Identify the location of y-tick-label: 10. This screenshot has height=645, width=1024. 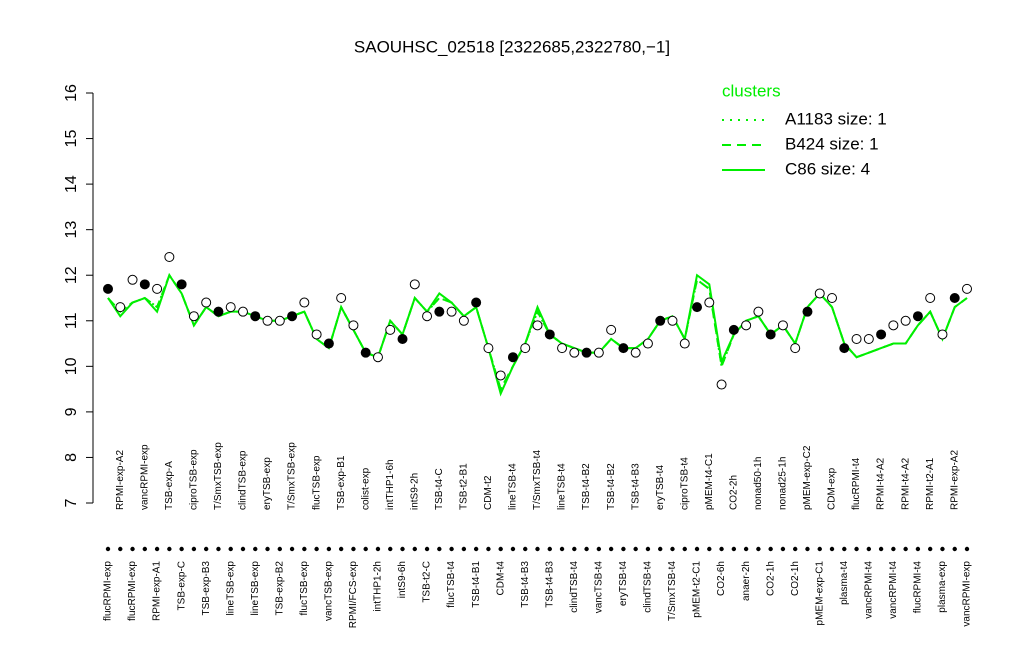
(71, 366).